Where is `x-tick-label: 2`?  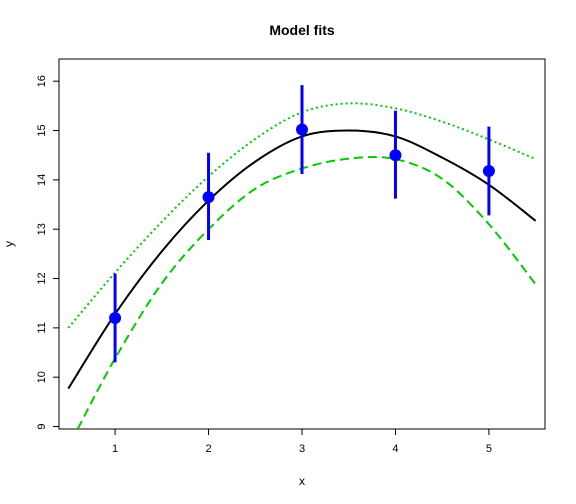
x-tick-label: 2 is located at coordinates (208, 449).